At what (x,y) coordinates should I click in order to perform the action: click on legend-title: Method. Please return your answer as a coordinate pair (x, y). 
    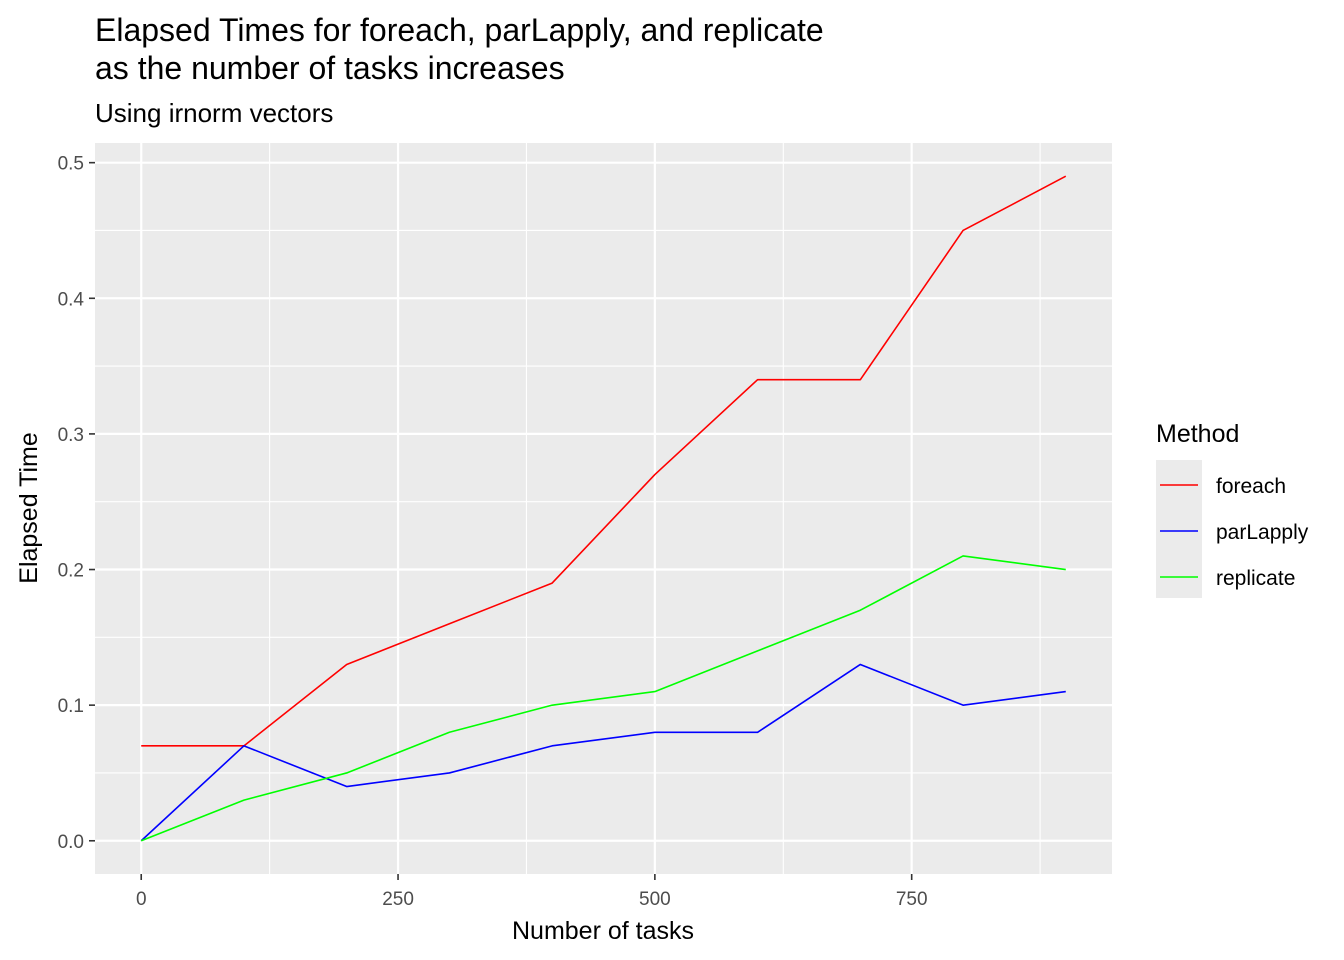
    Looking at the image, I should click on (1197, 434).